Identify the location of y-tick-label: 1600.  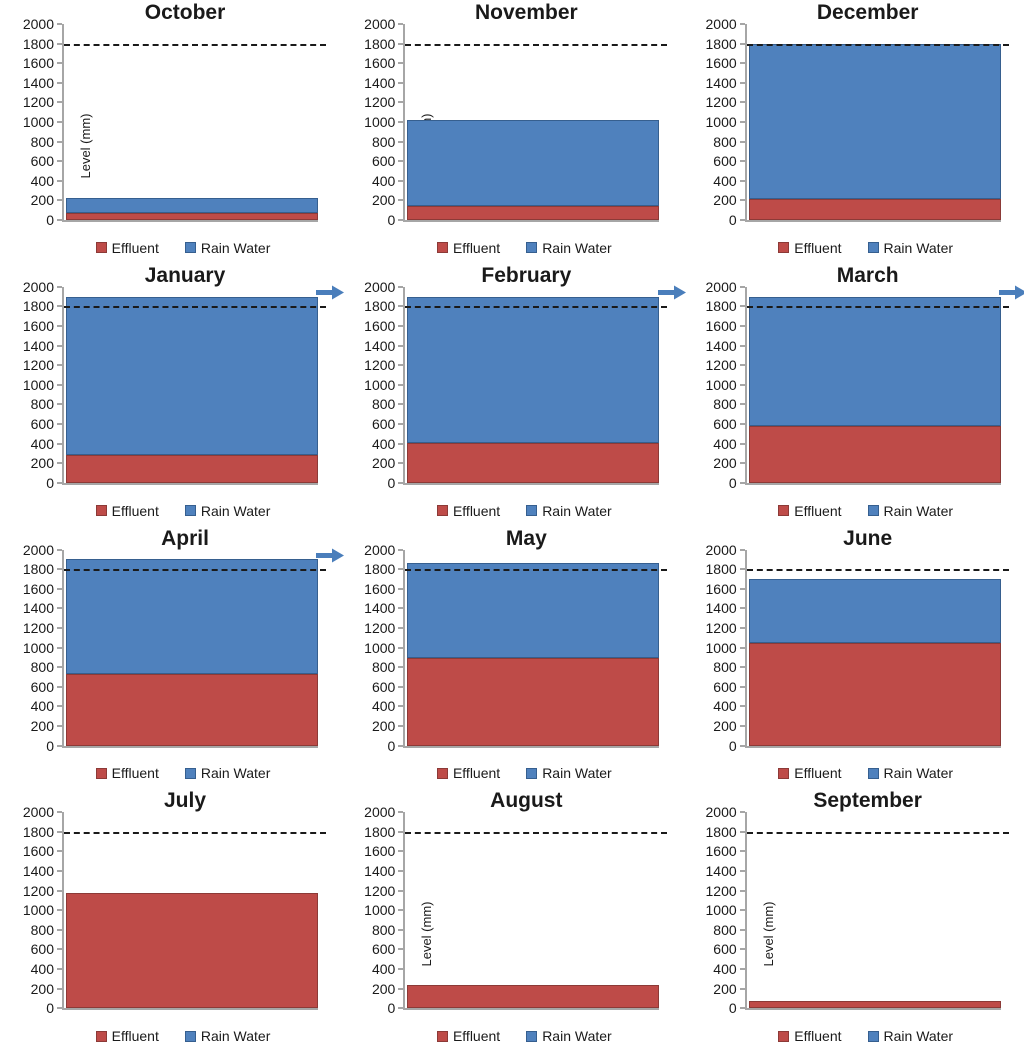
(380, 588).